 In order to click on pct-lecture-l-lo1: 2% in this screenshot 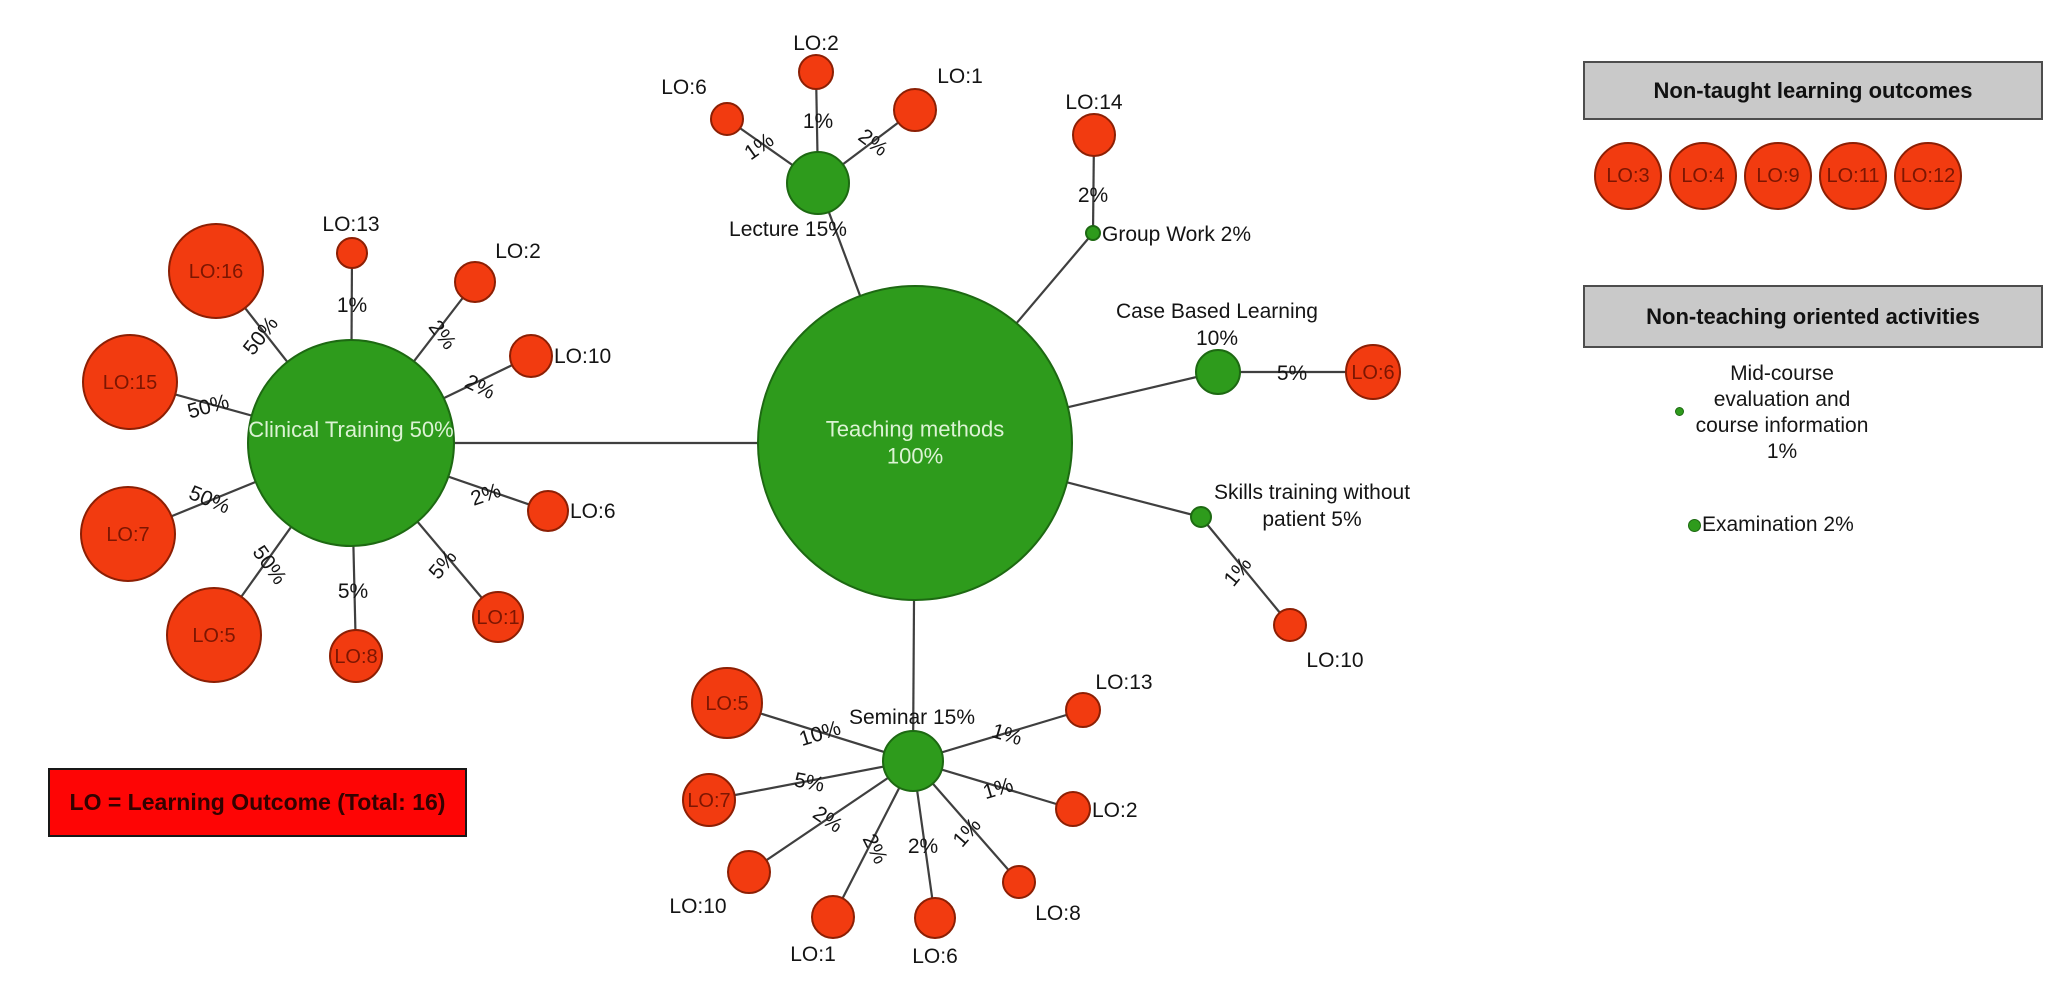, I will do `click(873, 142)`.